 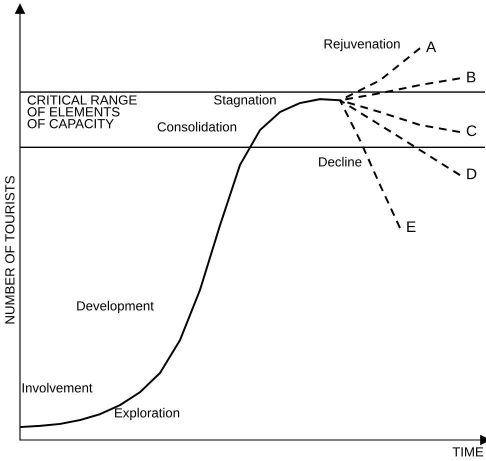 I want to click on series-label: E, so click(x=411, y=226).